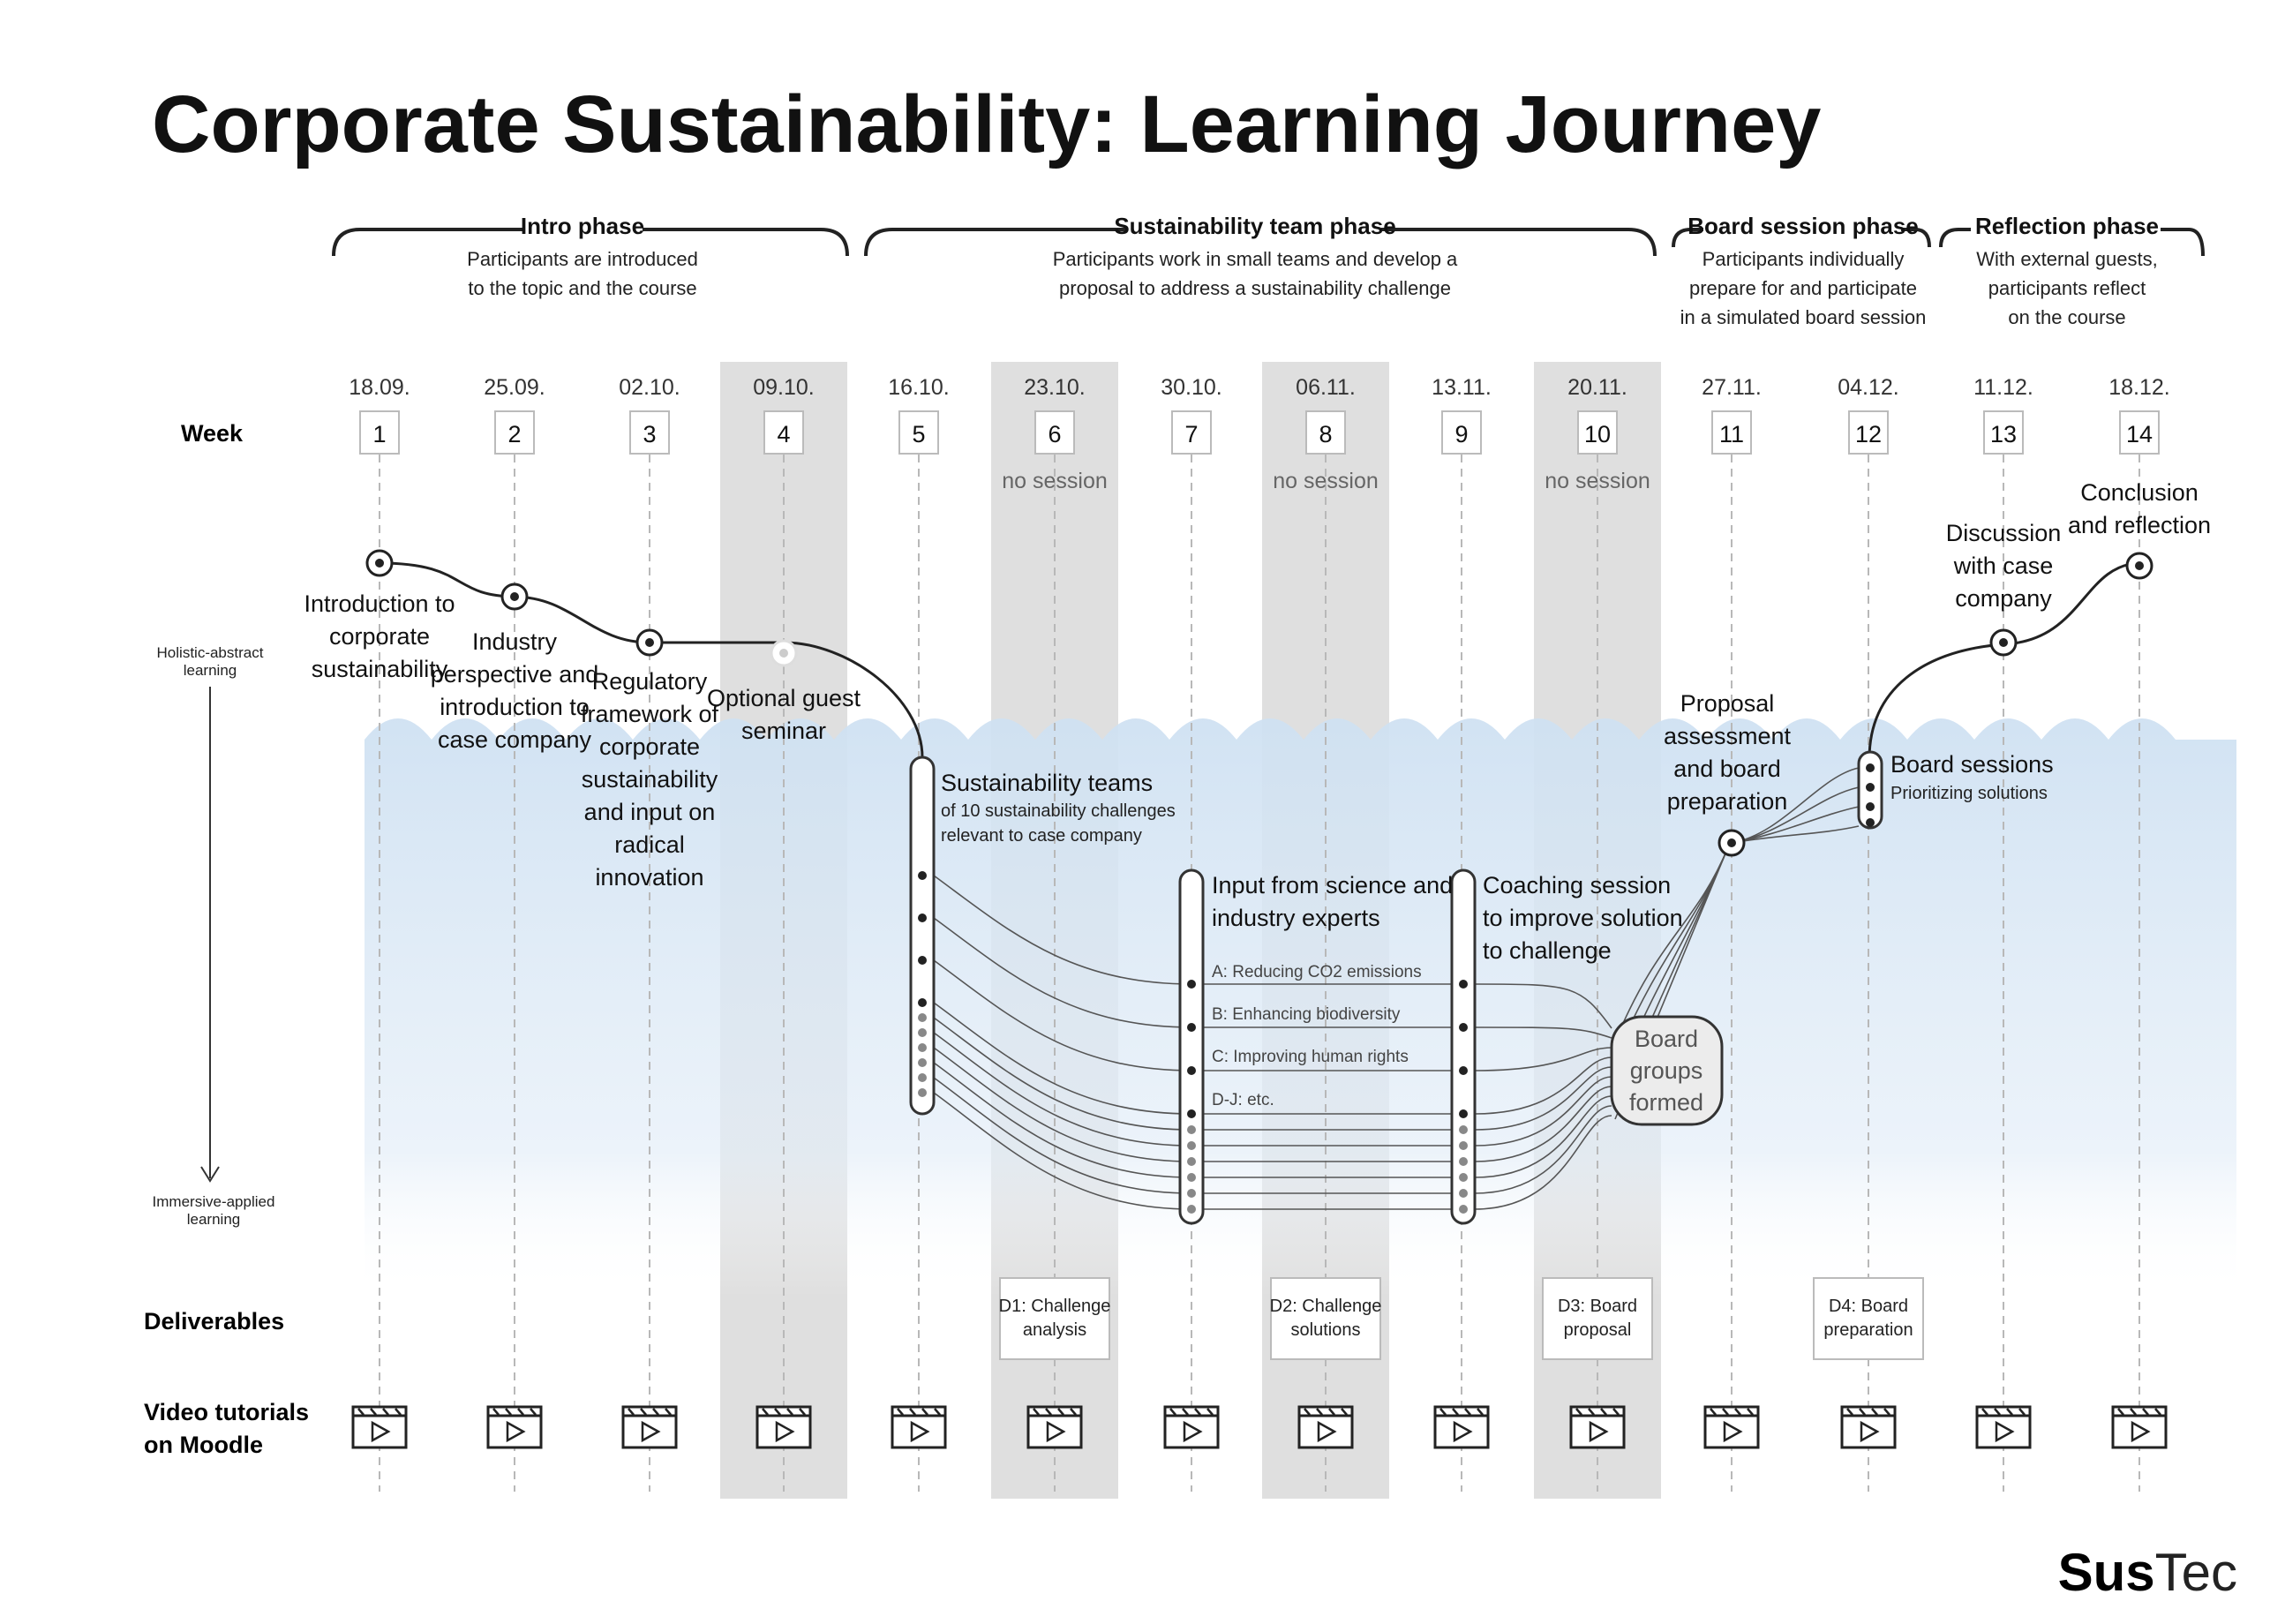  What do you see at coordinates (1310, 1057) in the screenshot?
I see `challenge-3: C: Improving human rights` at bounding box center [1310, 1057].